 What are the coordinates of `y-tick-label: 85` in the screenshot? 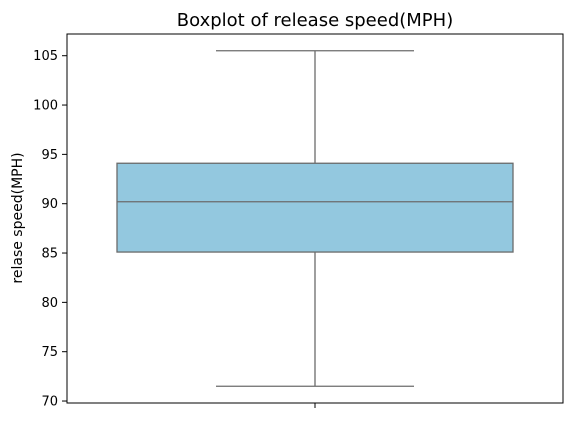 It's located at (49, 254).